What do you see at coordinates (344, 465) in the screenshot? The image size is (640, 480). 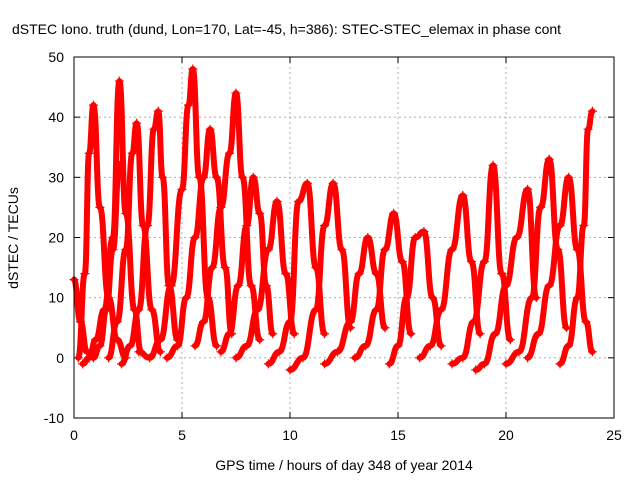 I see `x-axis-label: GPS time / hours of day 348 of year 2014` at bounding box center [344, 465].